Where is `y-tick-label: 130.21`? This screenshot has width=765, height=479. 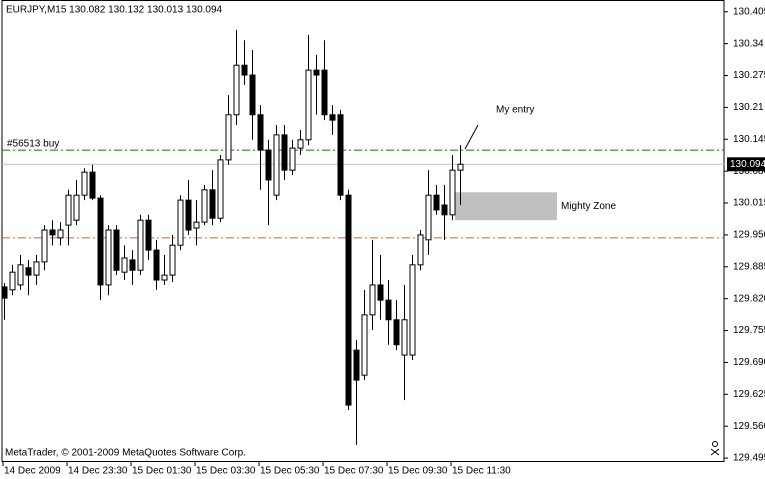
y-tick-label: 130.21 is located at coordinates (748, 107).